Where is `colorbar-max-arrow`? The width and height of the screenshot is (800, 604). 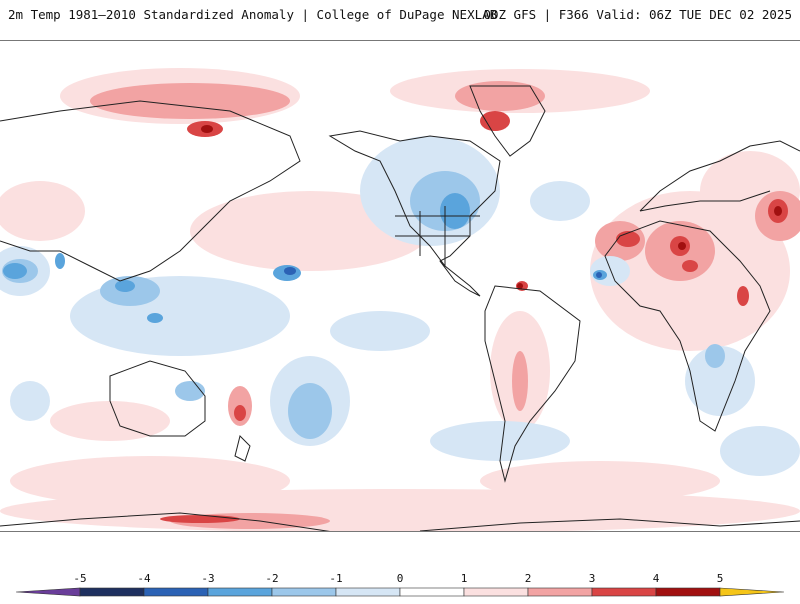 colorbar-max-arrow is located at coordinates (752, 592).